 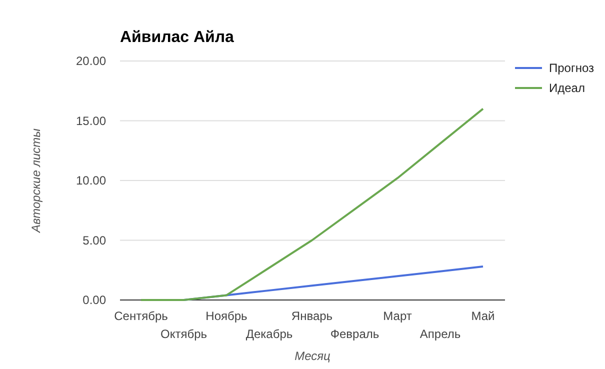 I want to click on chart-title: Айвилас Айла, so click(x=177, y=37).